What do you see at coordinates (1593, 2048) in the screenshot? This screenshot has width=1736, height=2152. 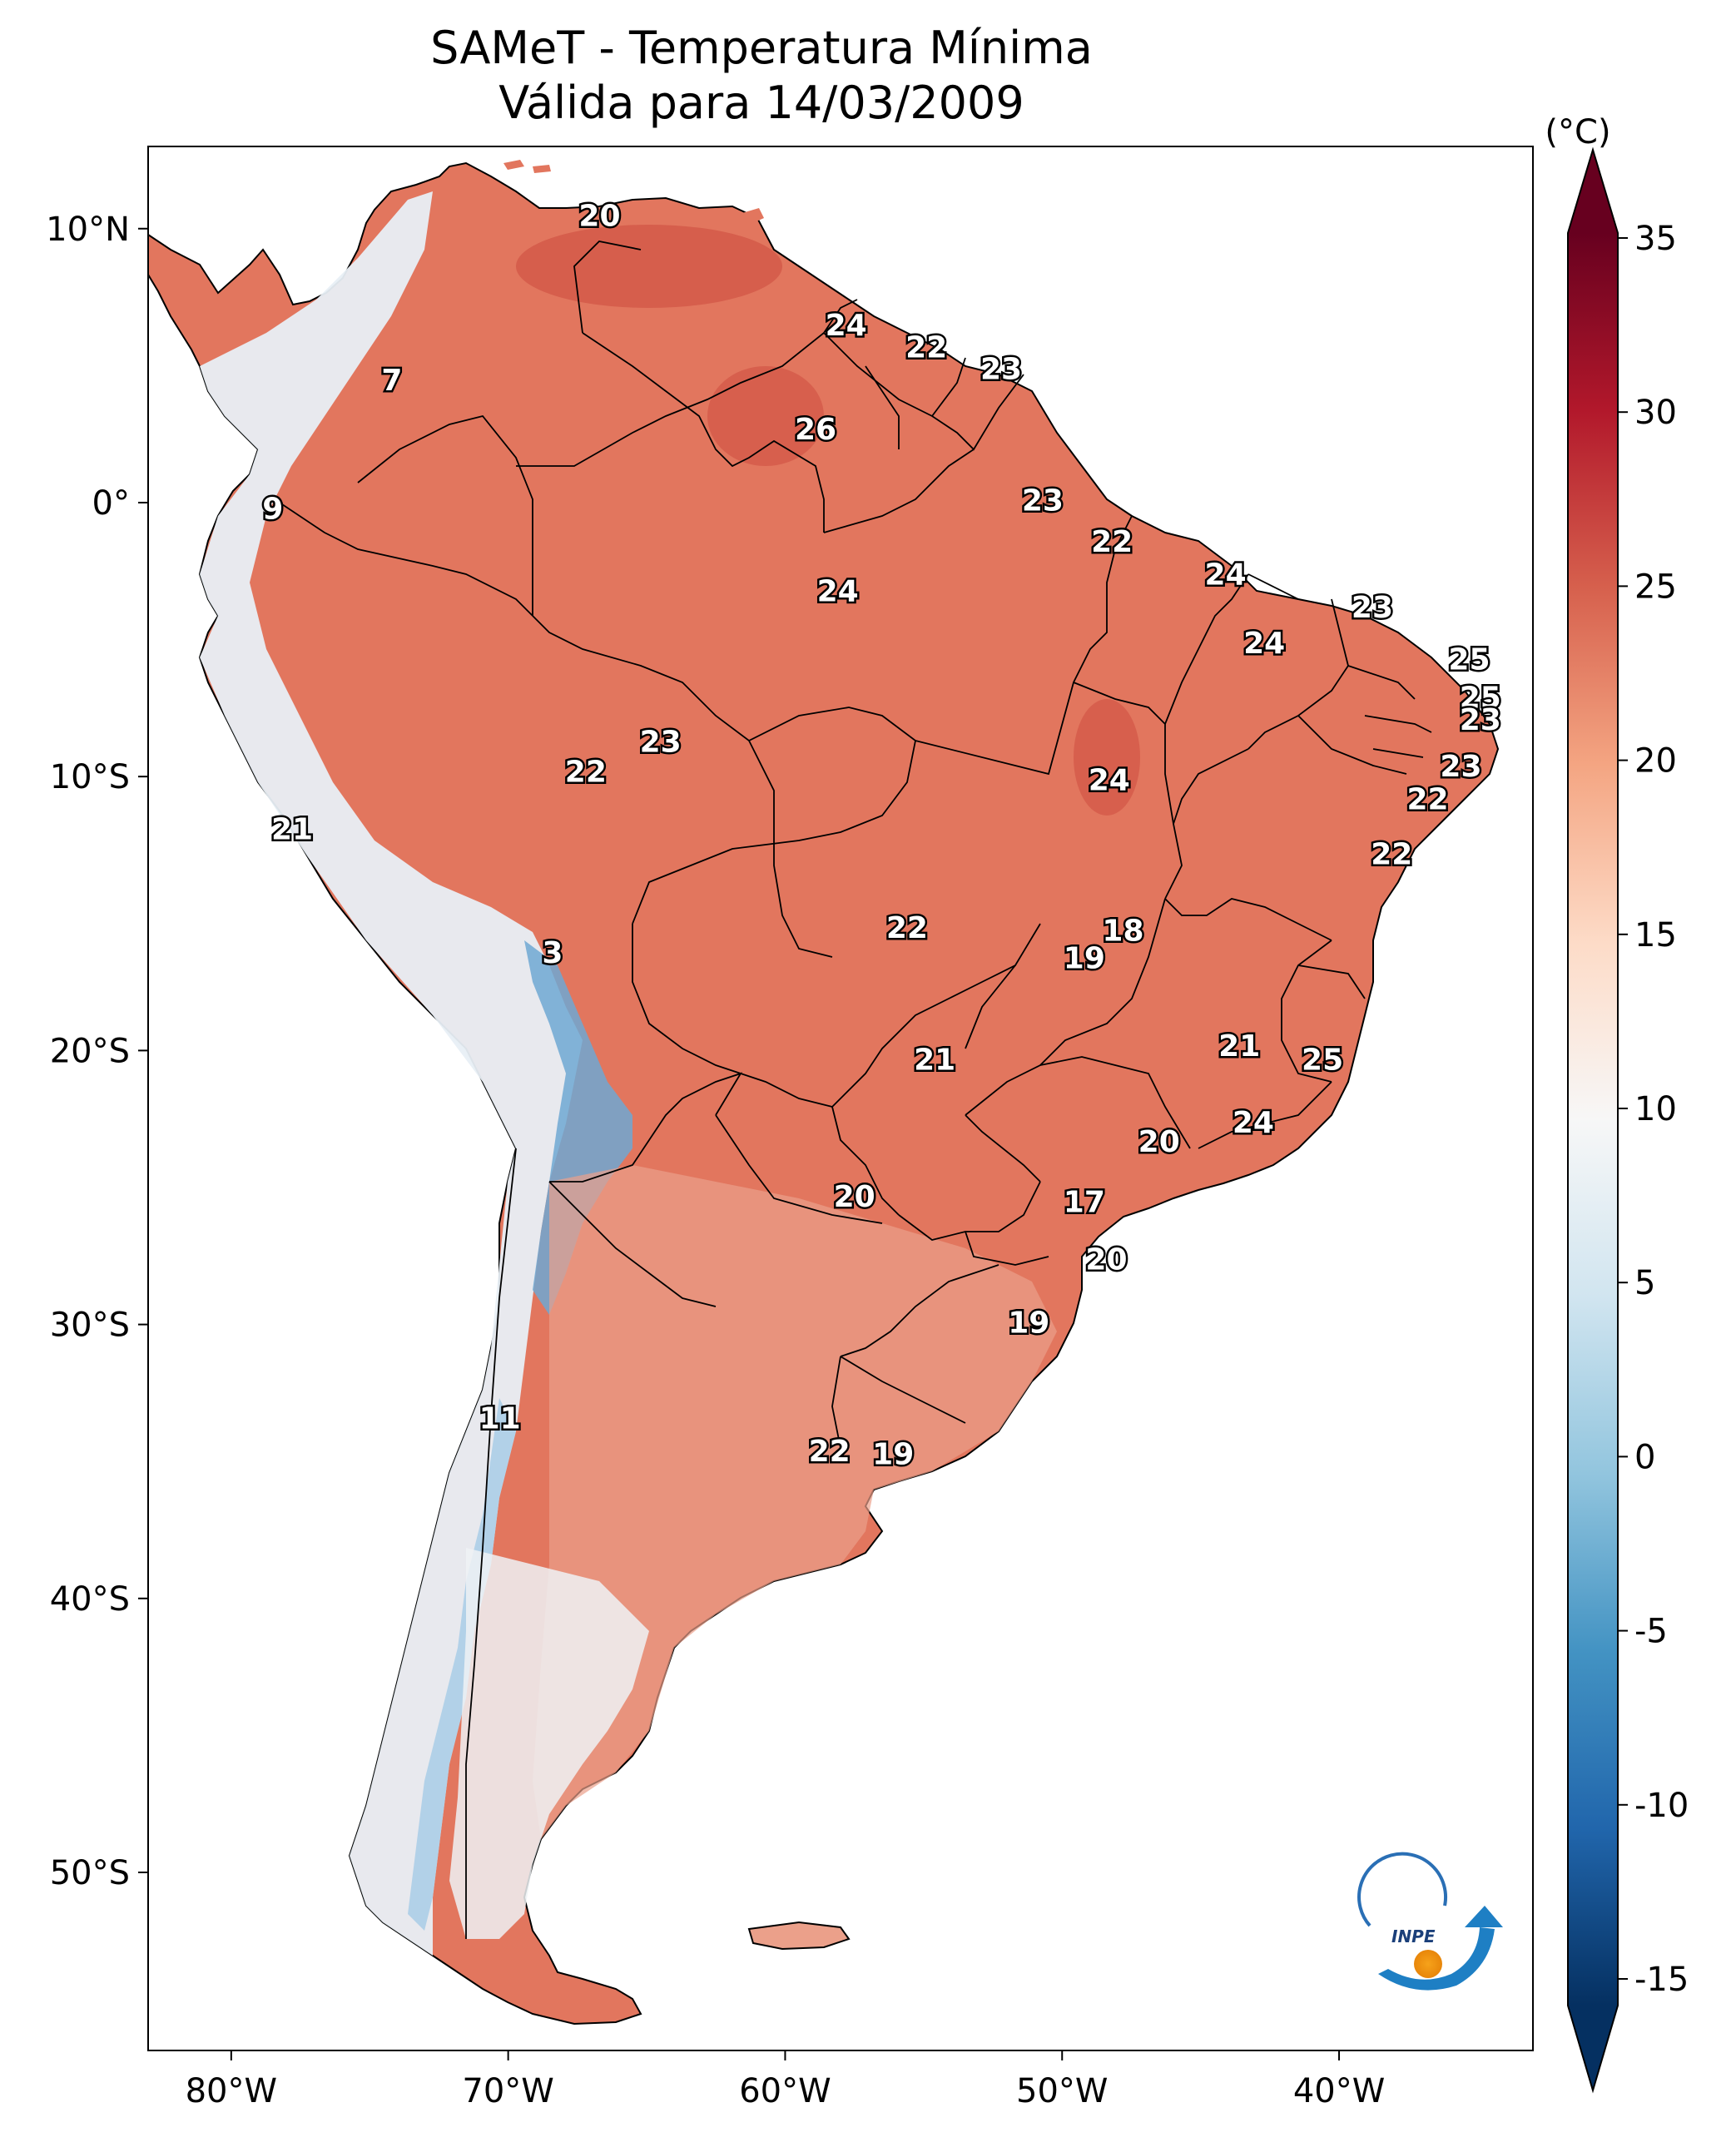 I see `colorbar-min-arrow` at bounding box center [1593, 2048].